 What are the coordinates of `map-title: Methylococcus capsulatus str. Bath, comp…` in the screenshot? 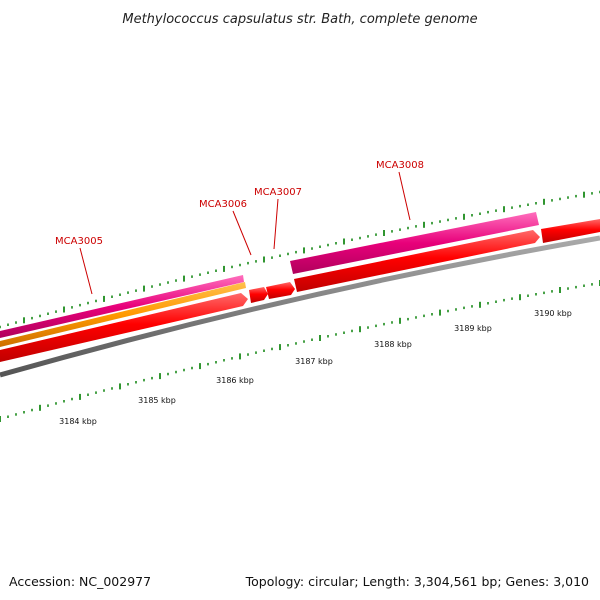 It's located at (299, 19).